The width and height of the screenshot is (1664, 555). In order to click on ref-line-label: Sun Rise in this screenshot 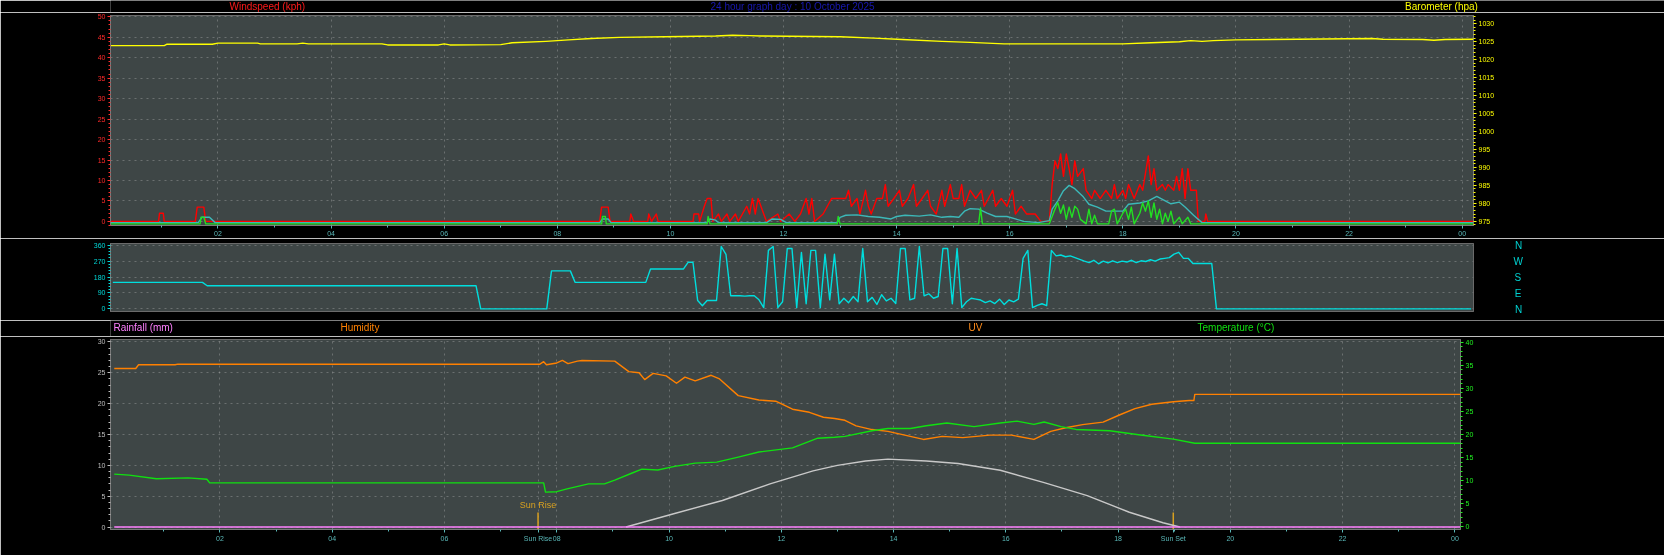, I will do `click(538, 505)`.